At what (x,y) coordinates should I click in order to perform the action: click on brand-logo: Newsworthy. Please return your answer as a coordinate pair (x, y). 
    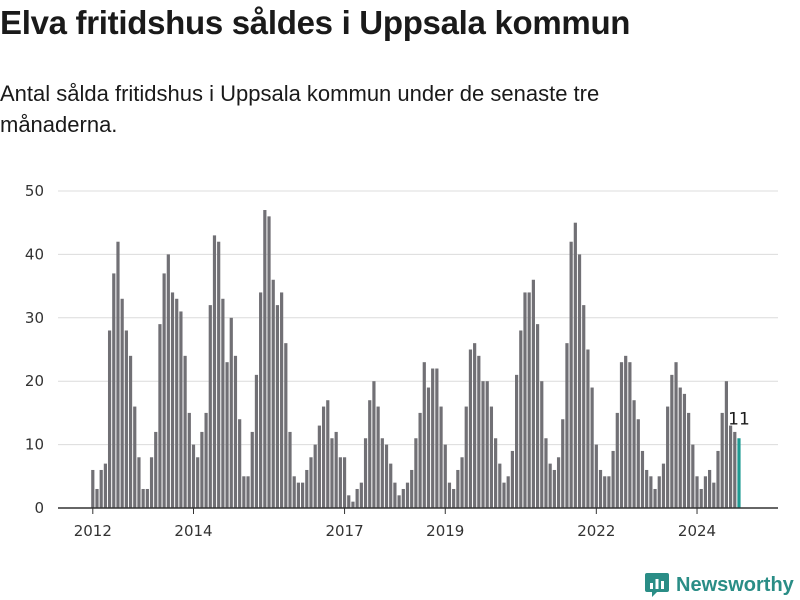
    Looking at the image, I should click on (719, 585).